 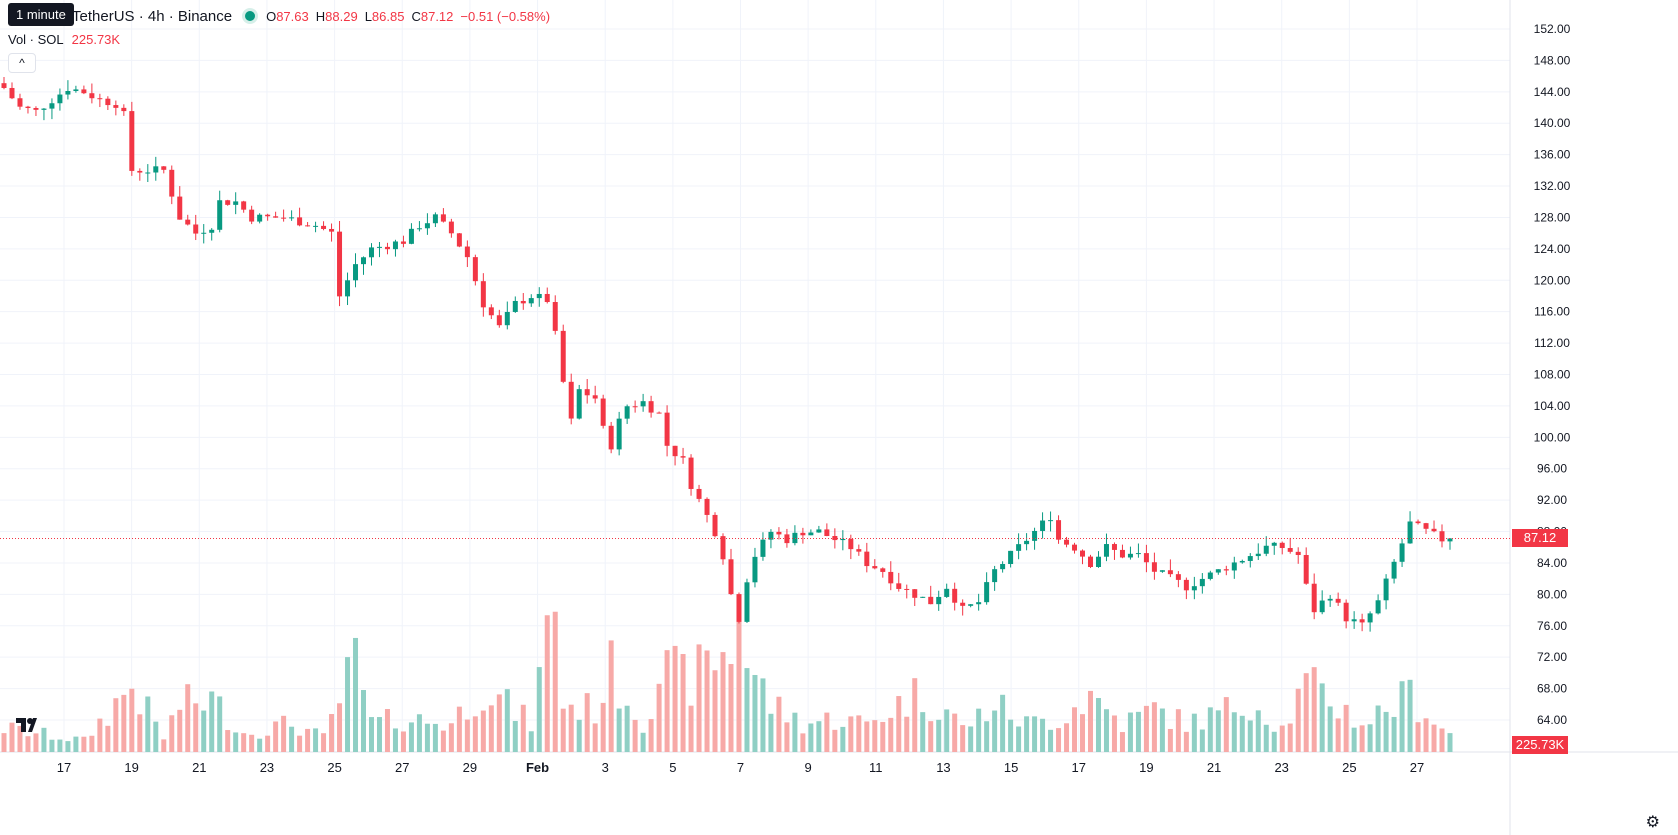 I want to click on x-tick-label: 13, so click(x=943, y=767).